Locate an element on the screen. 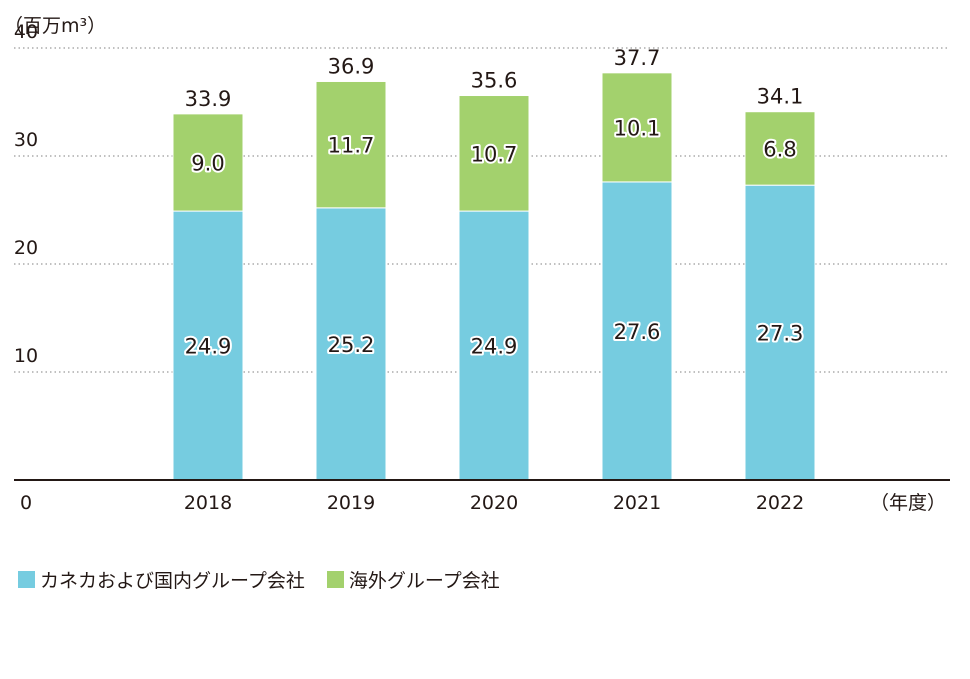 This screenshot has width=970, height=679. total-label: 35.6 is located at coordinates (494, 81).